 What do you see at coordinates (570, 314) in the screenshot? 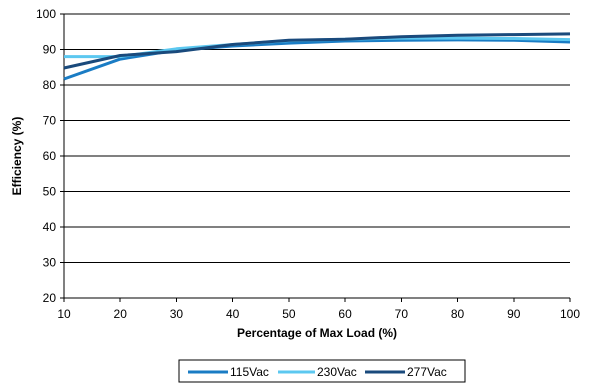
I see `x-tick-label-100: 100` at bounding box center [570, 314].